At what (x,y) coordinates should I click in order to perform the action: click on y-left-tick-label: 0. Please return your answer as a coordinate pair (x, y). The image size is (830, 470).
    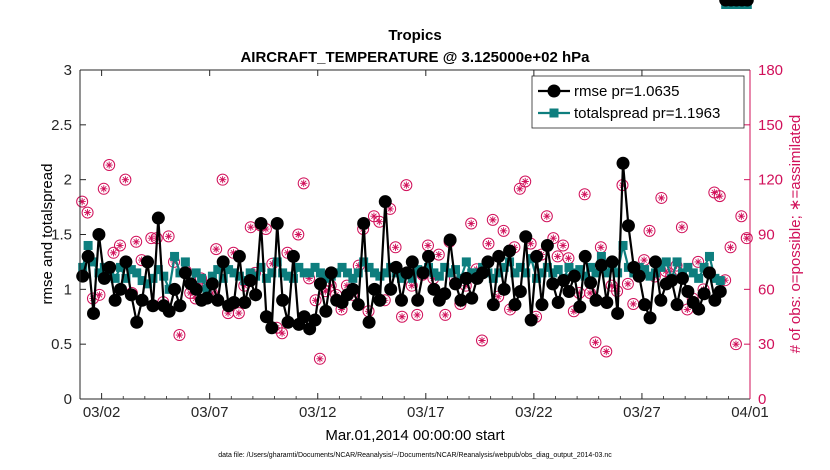
    Looking at the image, I should click on (68, 399).